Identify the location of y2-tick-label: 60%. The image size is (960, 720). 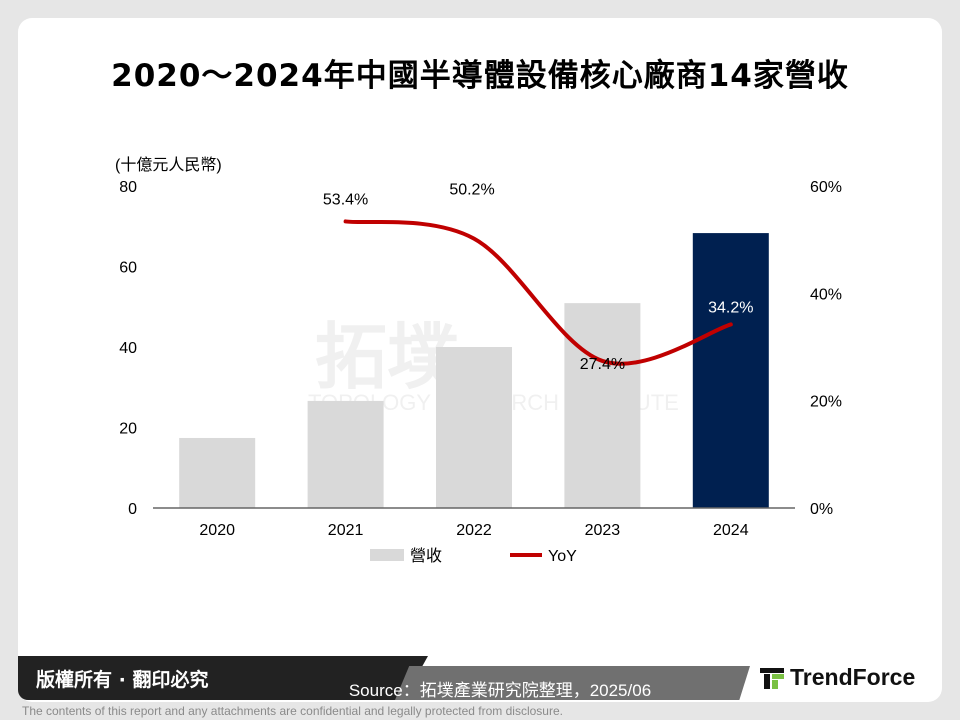
(826, 187).